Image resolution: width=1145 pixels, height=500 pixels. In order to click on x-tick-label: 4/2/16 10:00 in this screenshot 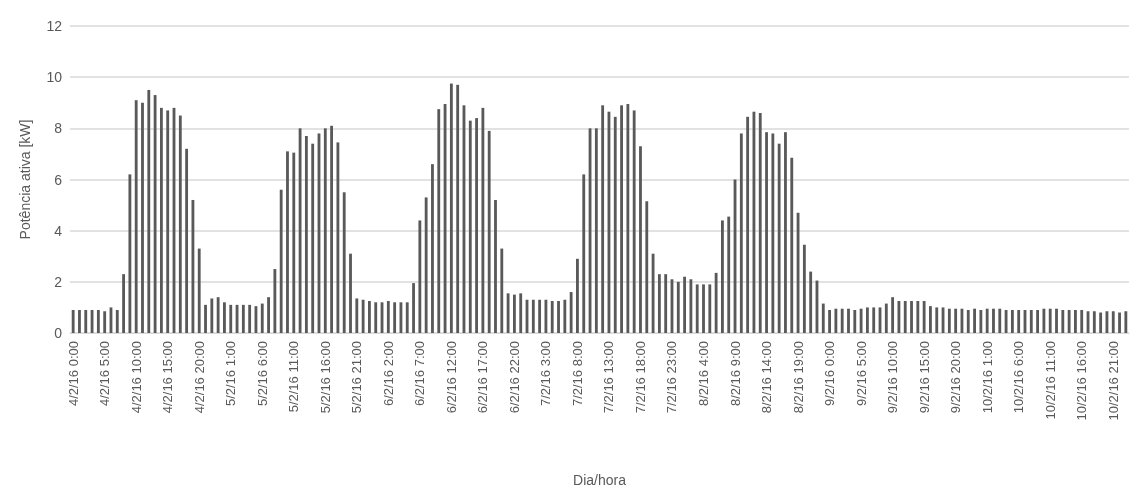, I will do `click(136, 377)`.